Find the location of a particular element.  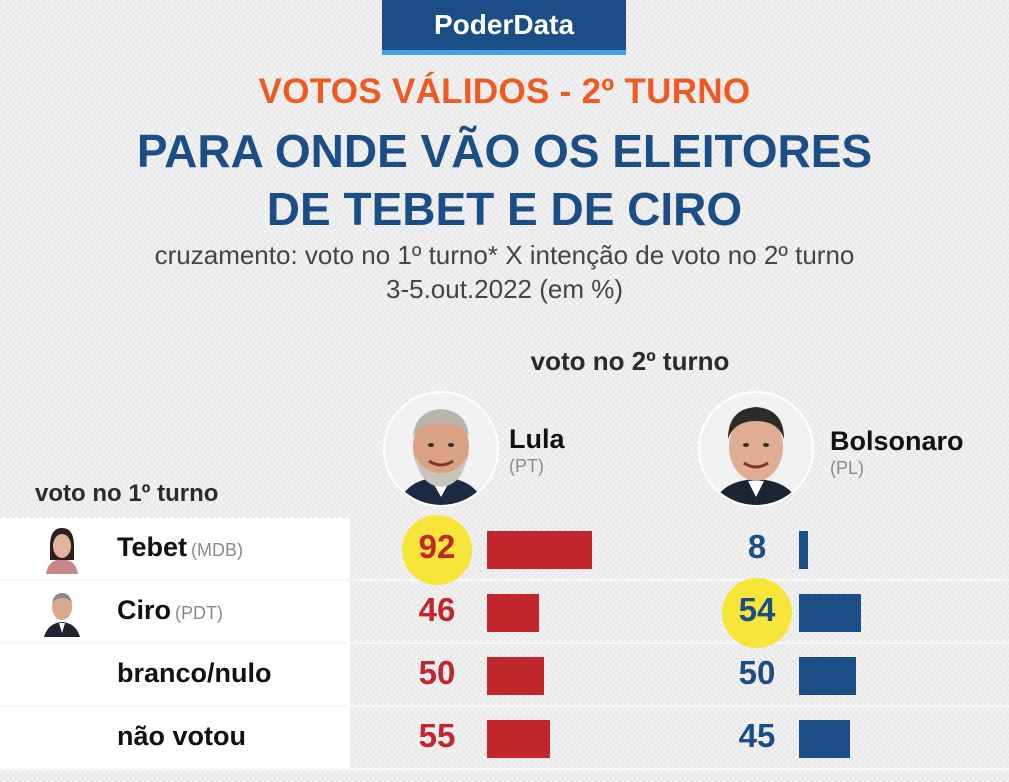

row-label-cell: branco/nulo is located at coordinates (175, 674).